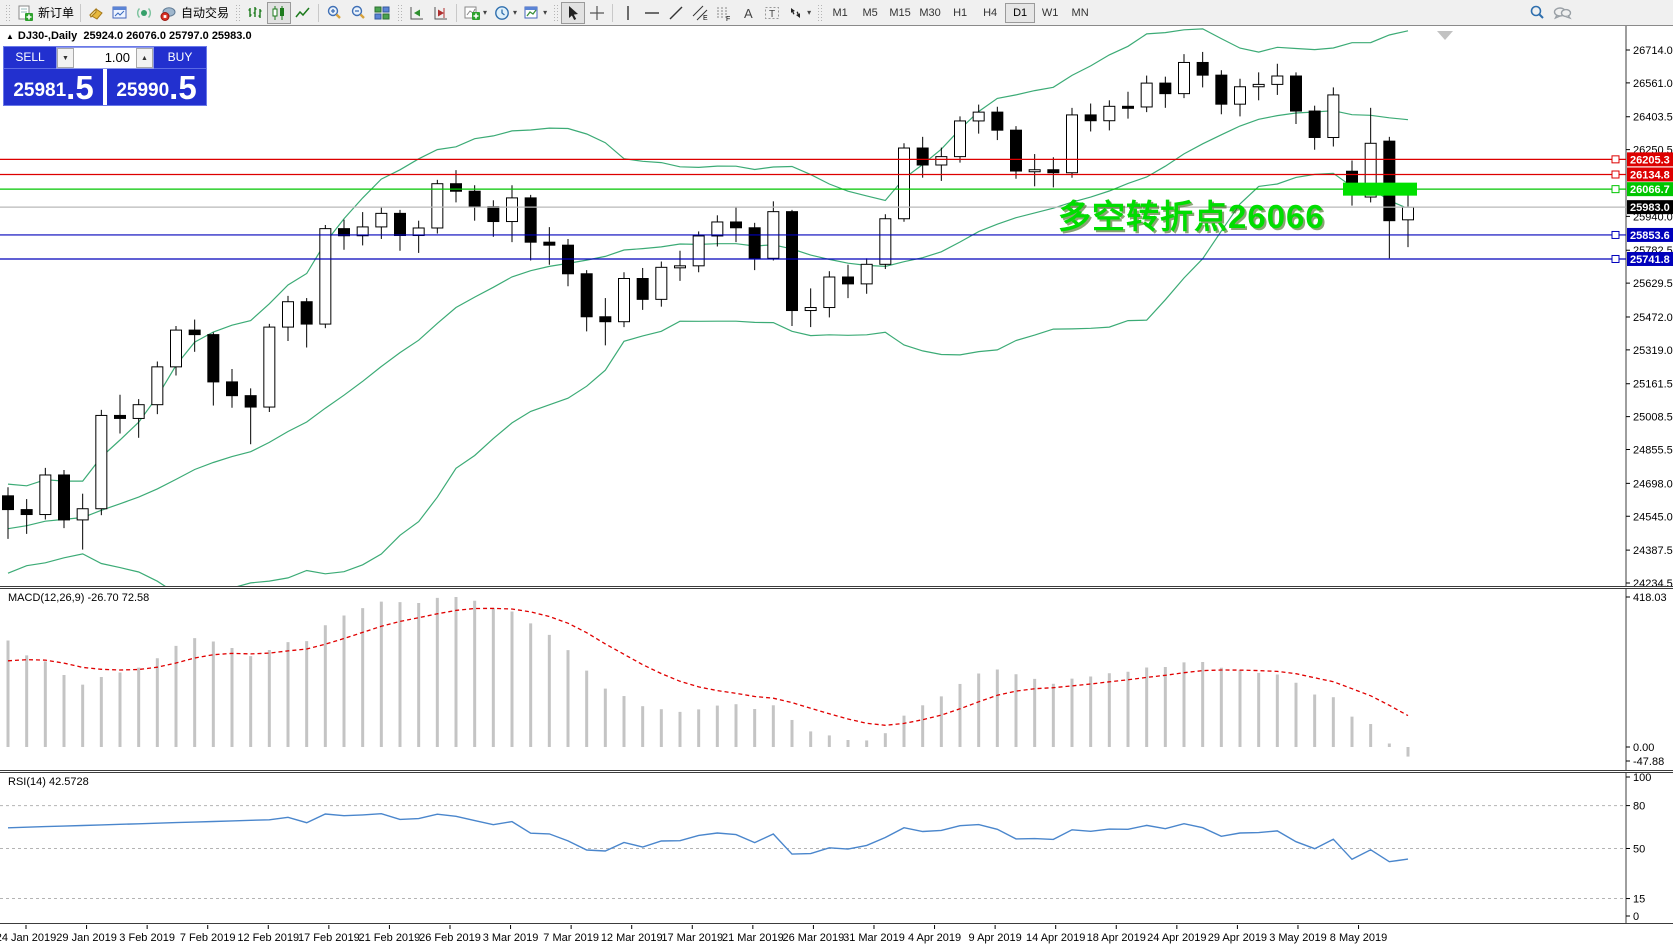  What do you see at coordinates (870, 12) in the screenshot?
I see `timeframe-button-M5: M5` at bounding box center [870, 12].